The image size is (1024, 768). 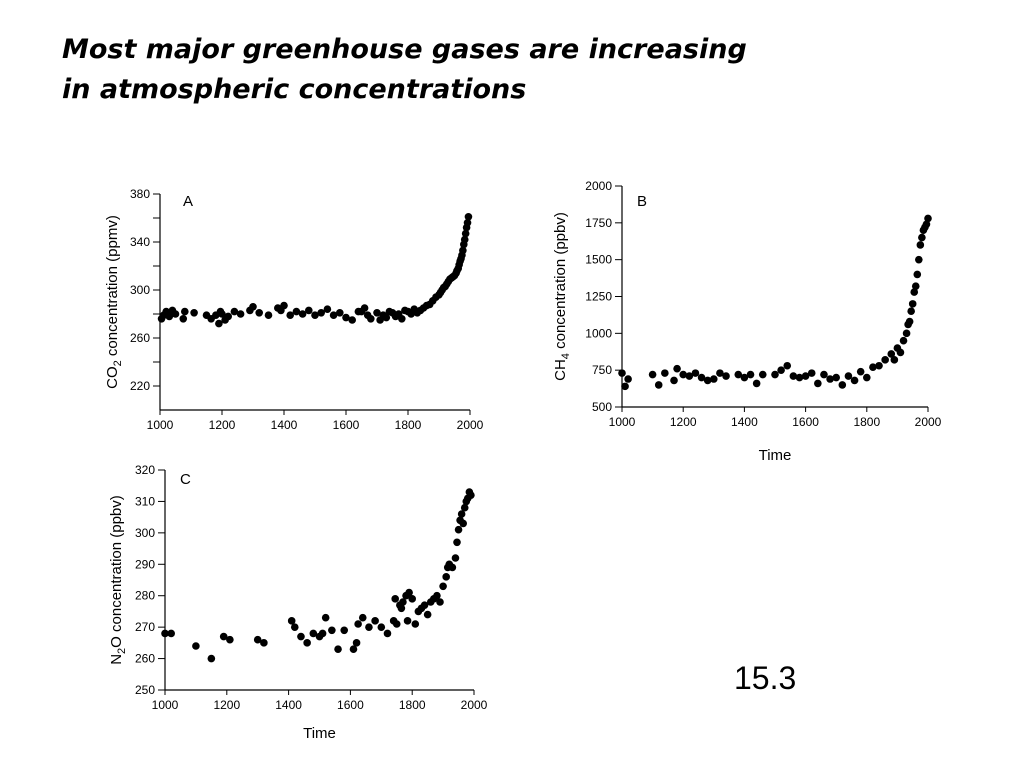 What do you see at coordinates (145, 564) in the screenshot?
I see `y-tick-label: 290` at bounding box center [145, 564].